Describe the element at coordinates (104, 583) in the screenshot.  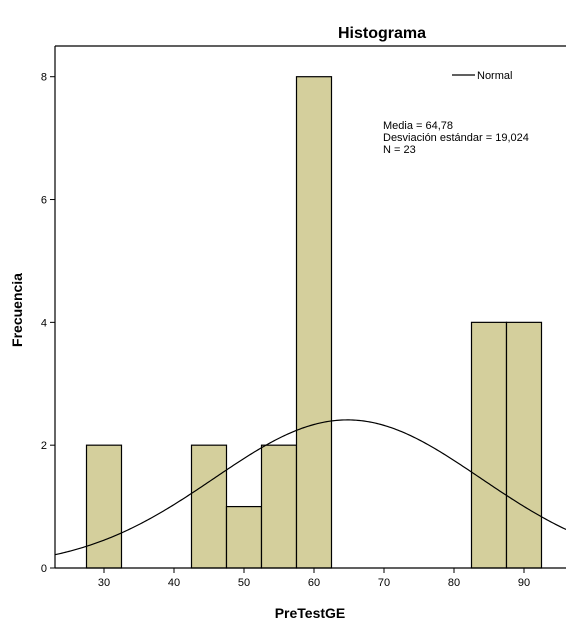
I see `x-tick-label: 30` at that location.